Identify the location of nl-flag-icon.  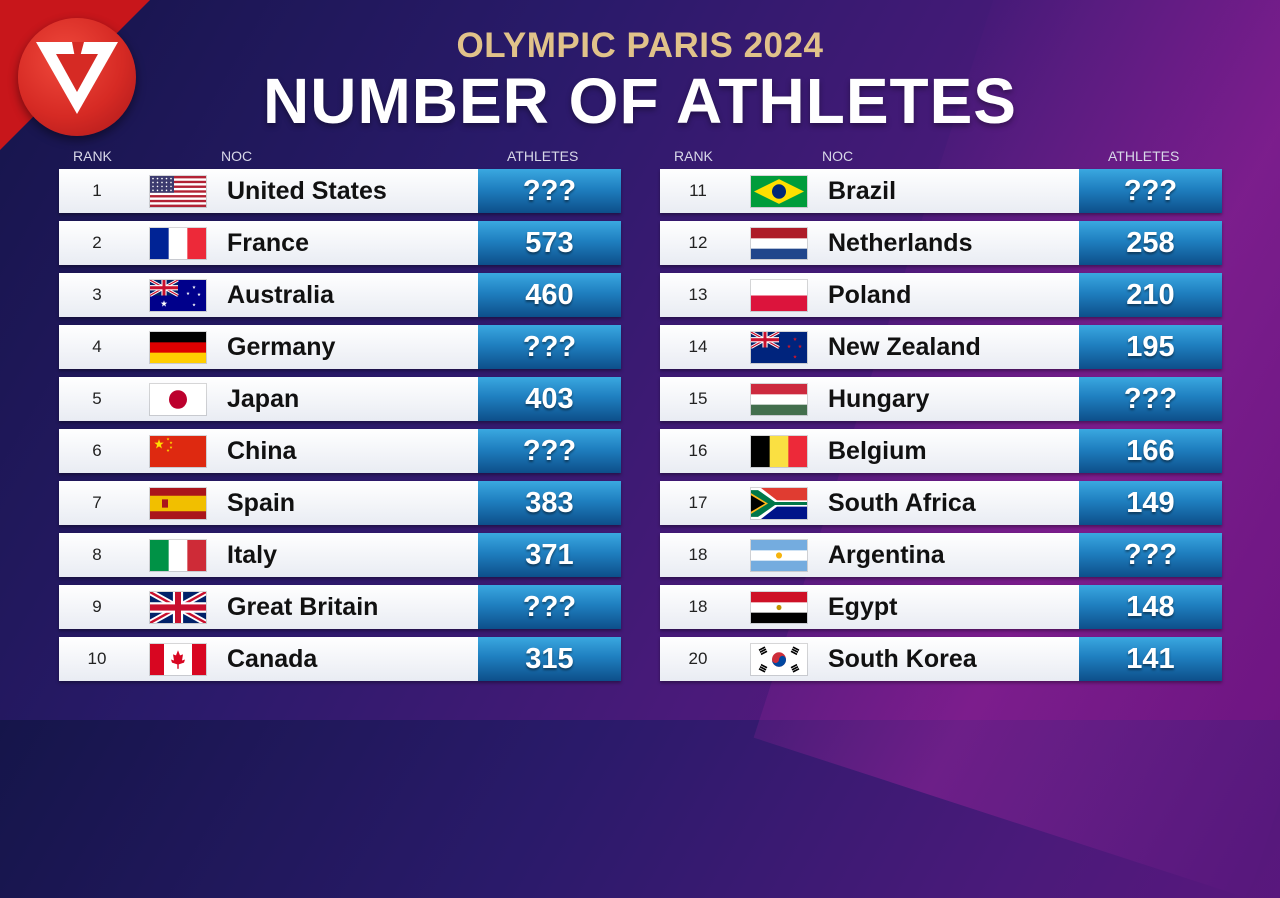
(779, 243).